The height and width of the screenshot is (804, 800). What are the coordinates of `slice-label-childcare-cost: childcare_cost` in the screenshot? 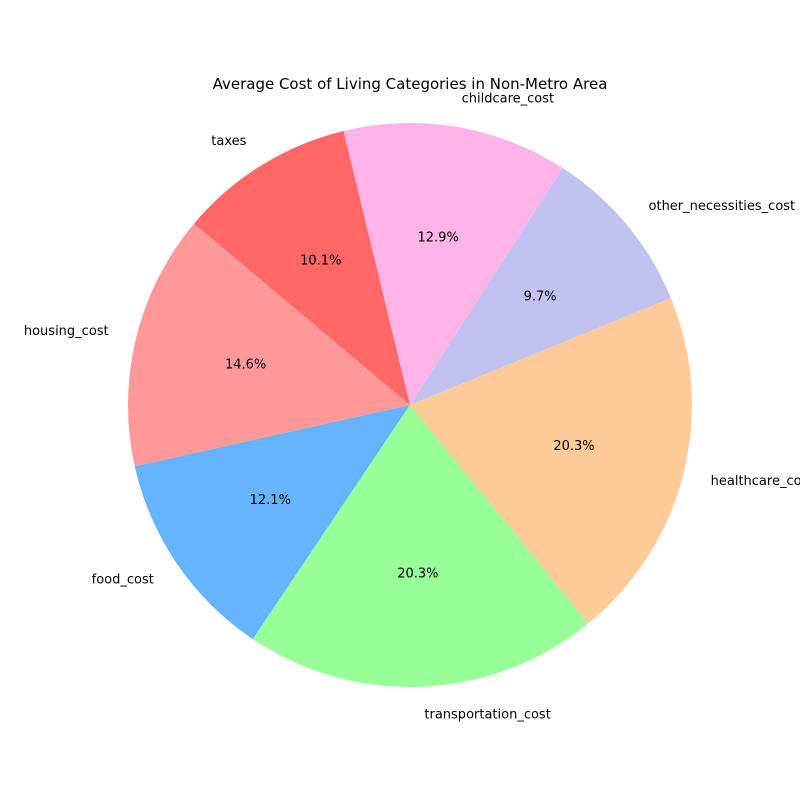 It's located at (508, 99).